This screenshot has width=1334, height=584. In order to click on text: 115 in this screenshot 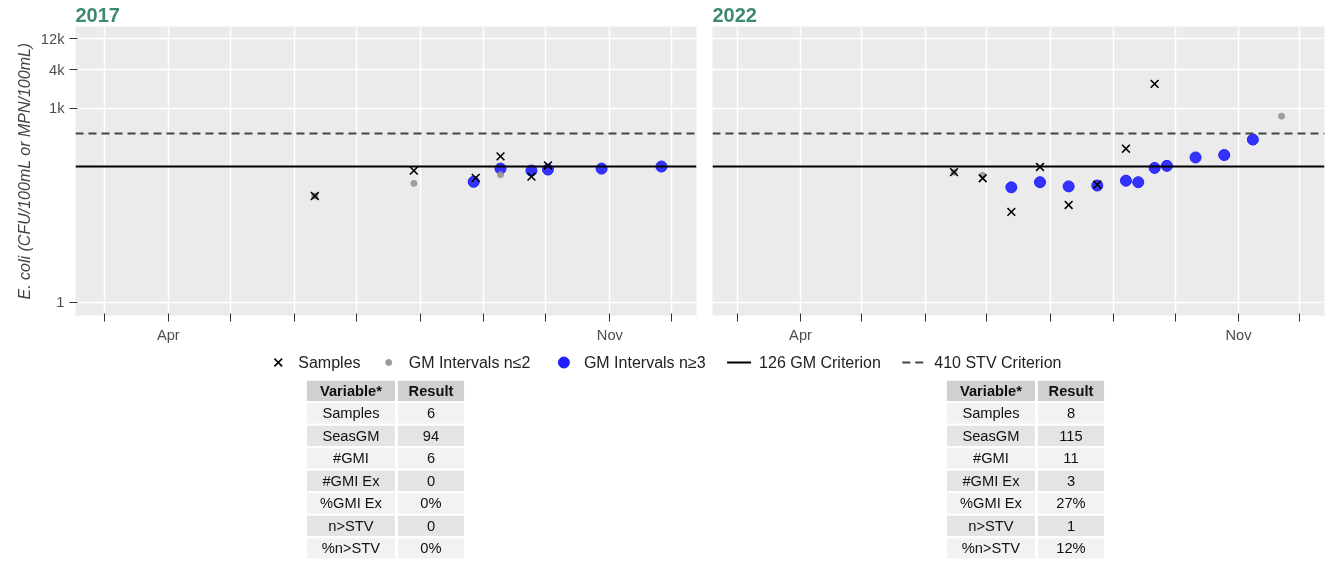, I will do `click(1071, 435)`.